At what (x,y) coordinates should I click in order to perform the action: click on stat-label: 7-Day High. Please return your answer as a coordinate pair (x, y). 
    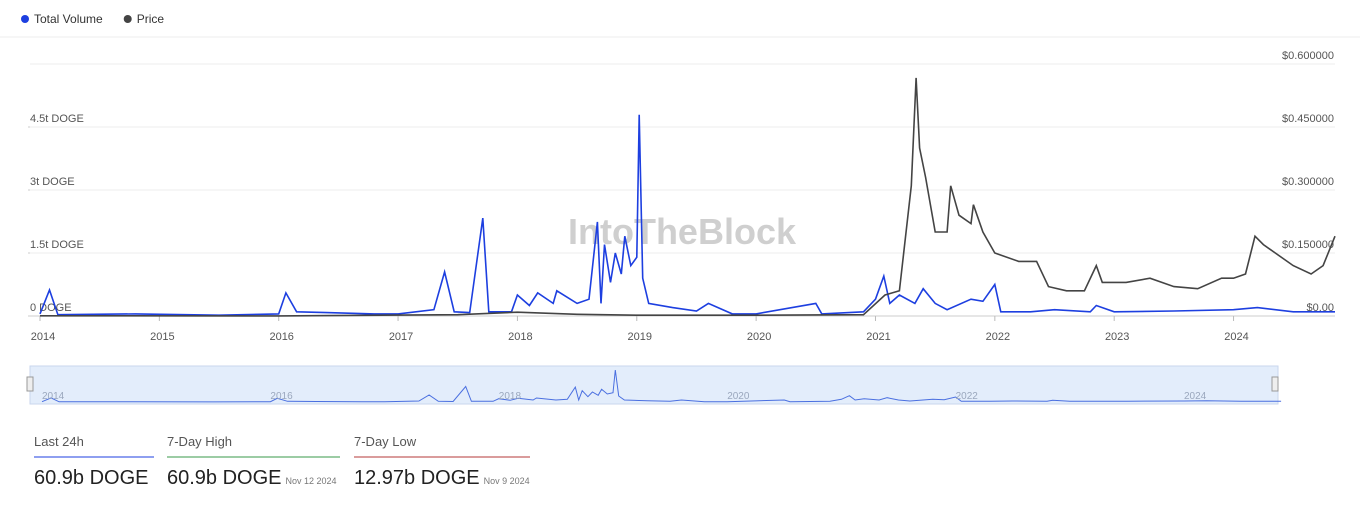
    Looking at the image, I should click on (199, 441).